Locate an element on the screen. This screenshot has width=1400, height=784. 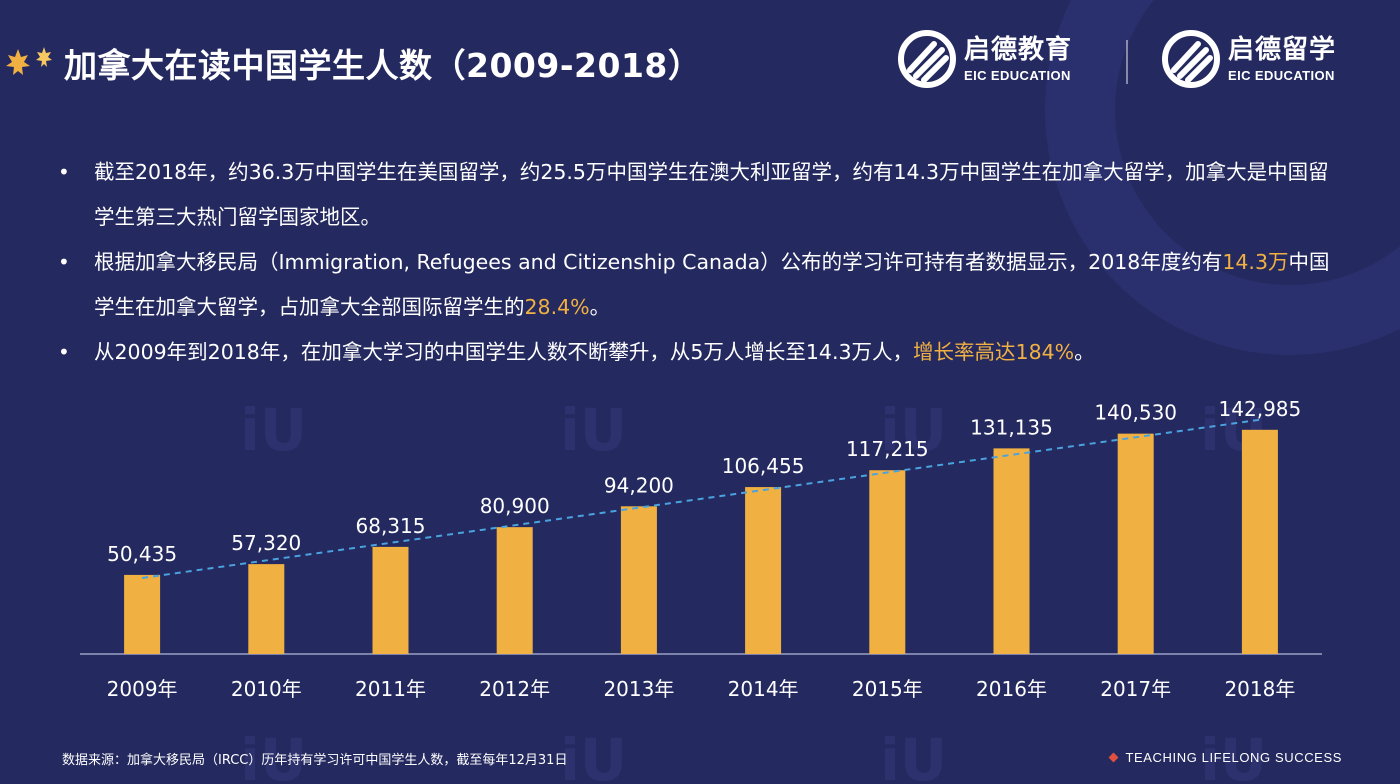
diamond-icon is located at coordinates (1114, 757).